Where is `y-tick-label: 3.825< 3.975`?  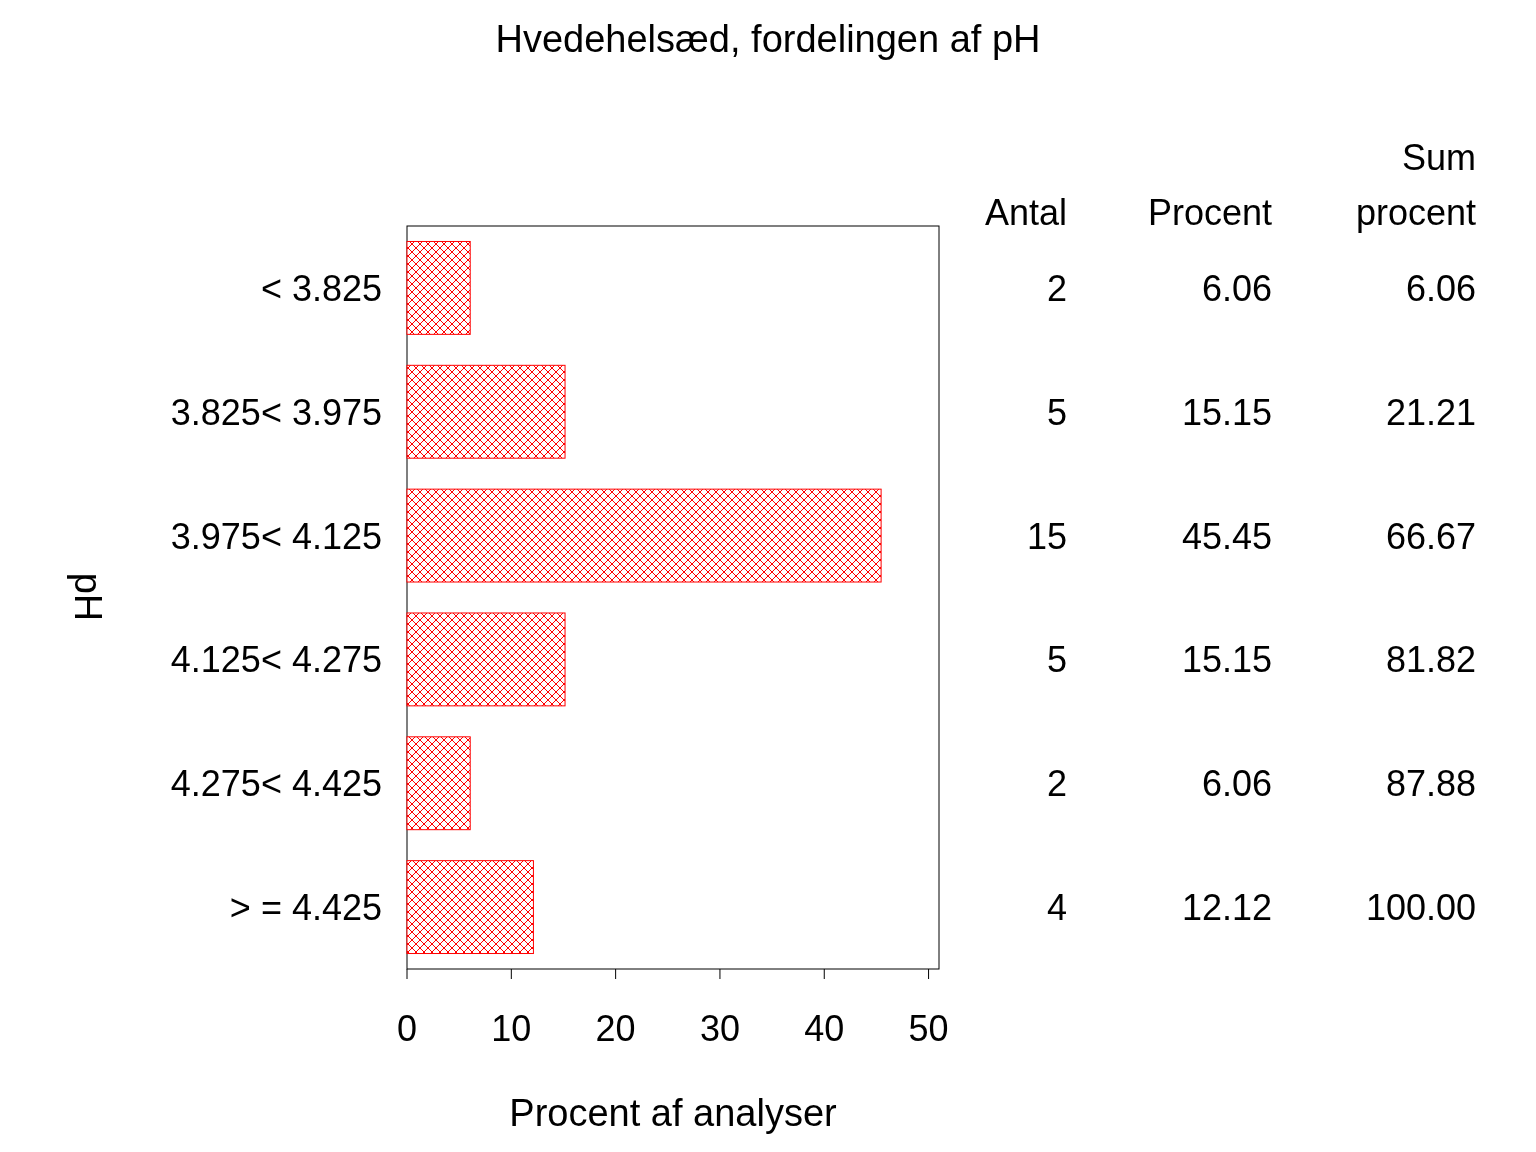
y-tick-label: 3.825< 3.975 is located at coordinates (276, 412).